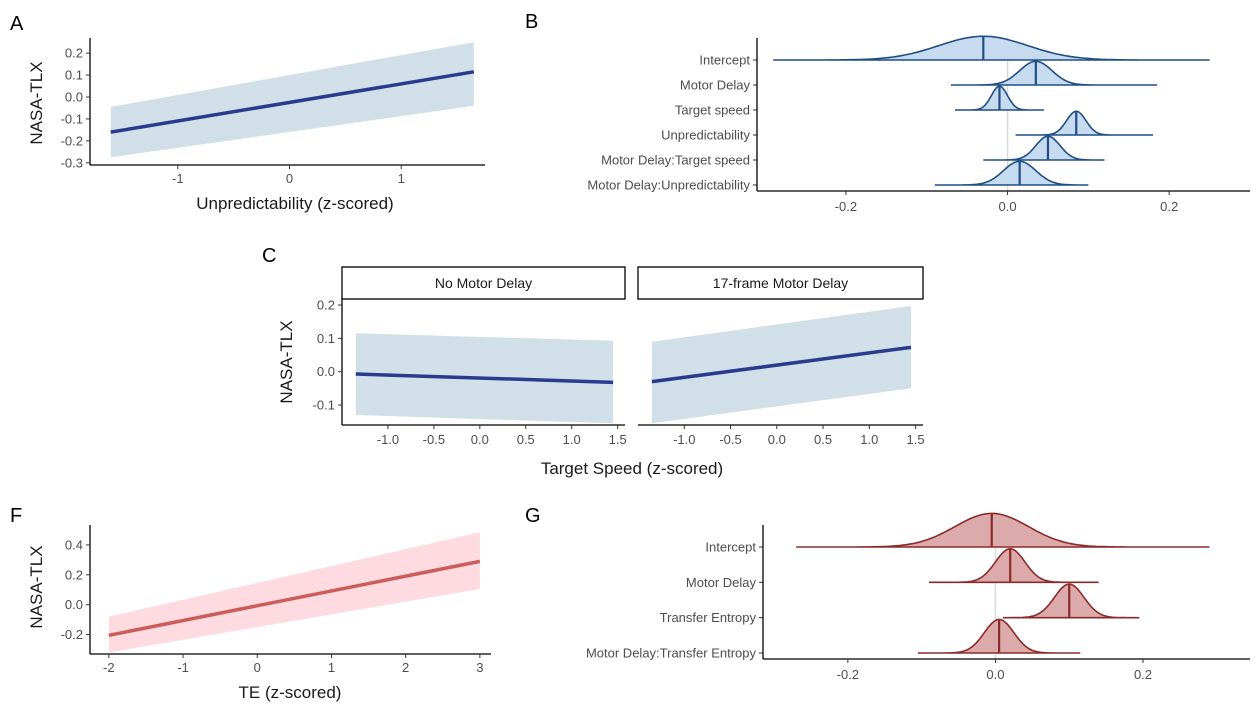 The height and width of the screenshot is (711, 1260). Describe the element at coordinates (531, 22) in the screenshot. I see `panel-label: B` at that location.